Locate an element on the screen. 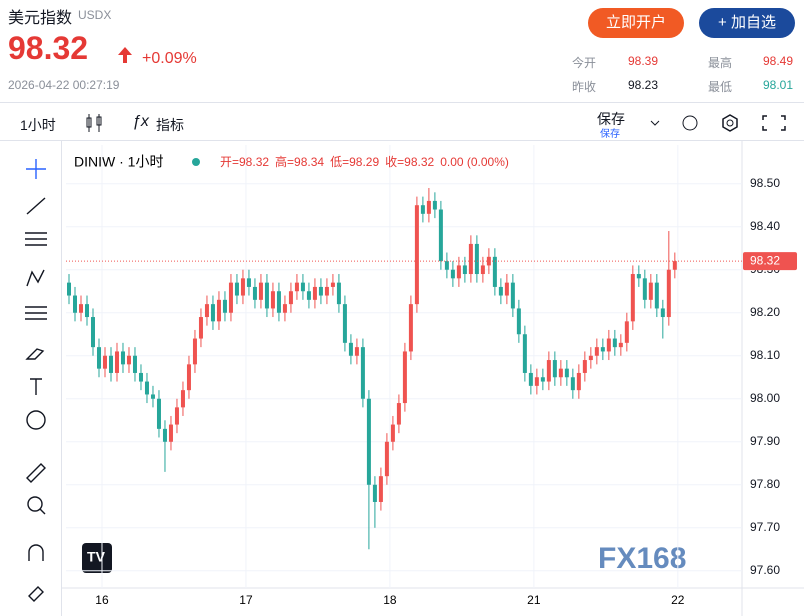 This screenshot has width=804, height=616. toolbar-icons is located at coordinates (718, 123).